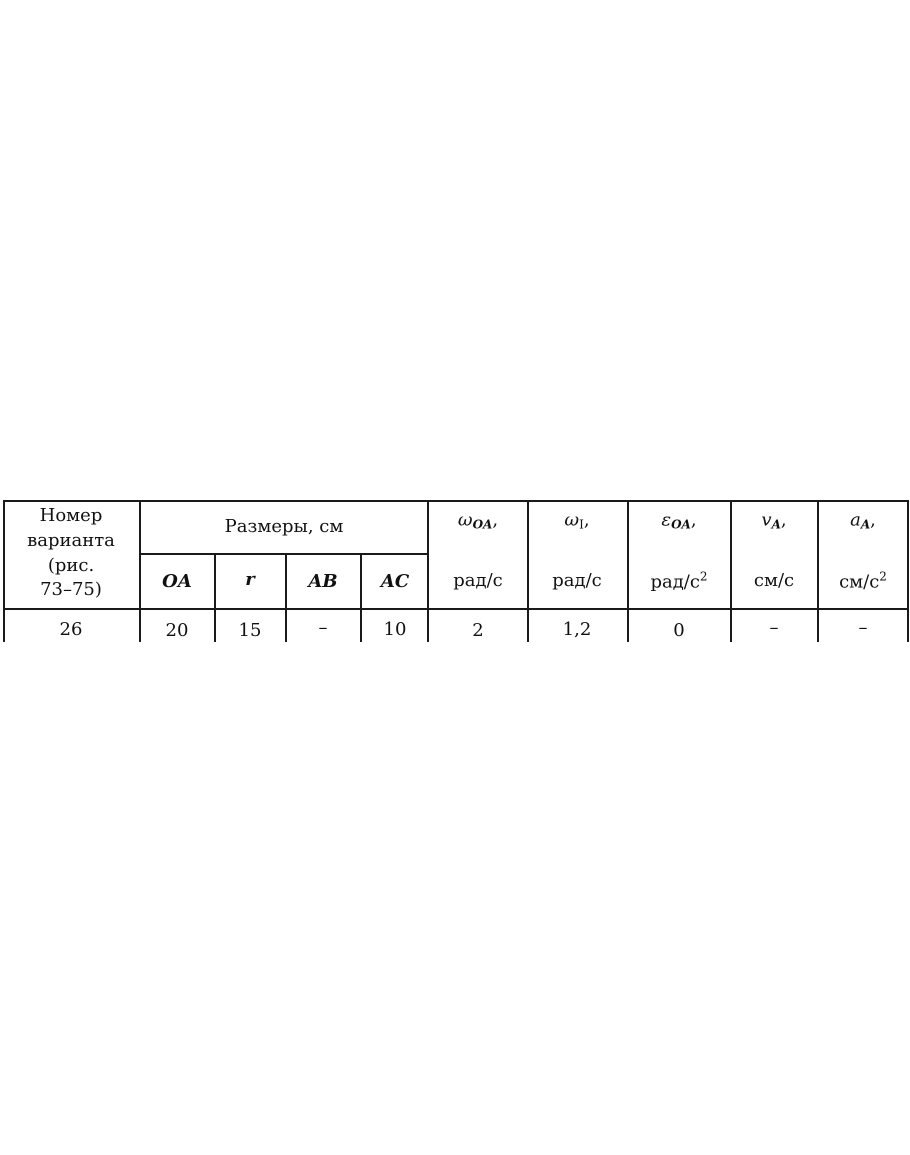 This screenshot has width=910, height=1155. Describe the element at coordinates (774, 520) in the screenshot. I see `column-header-v-a: vA,` at that location.